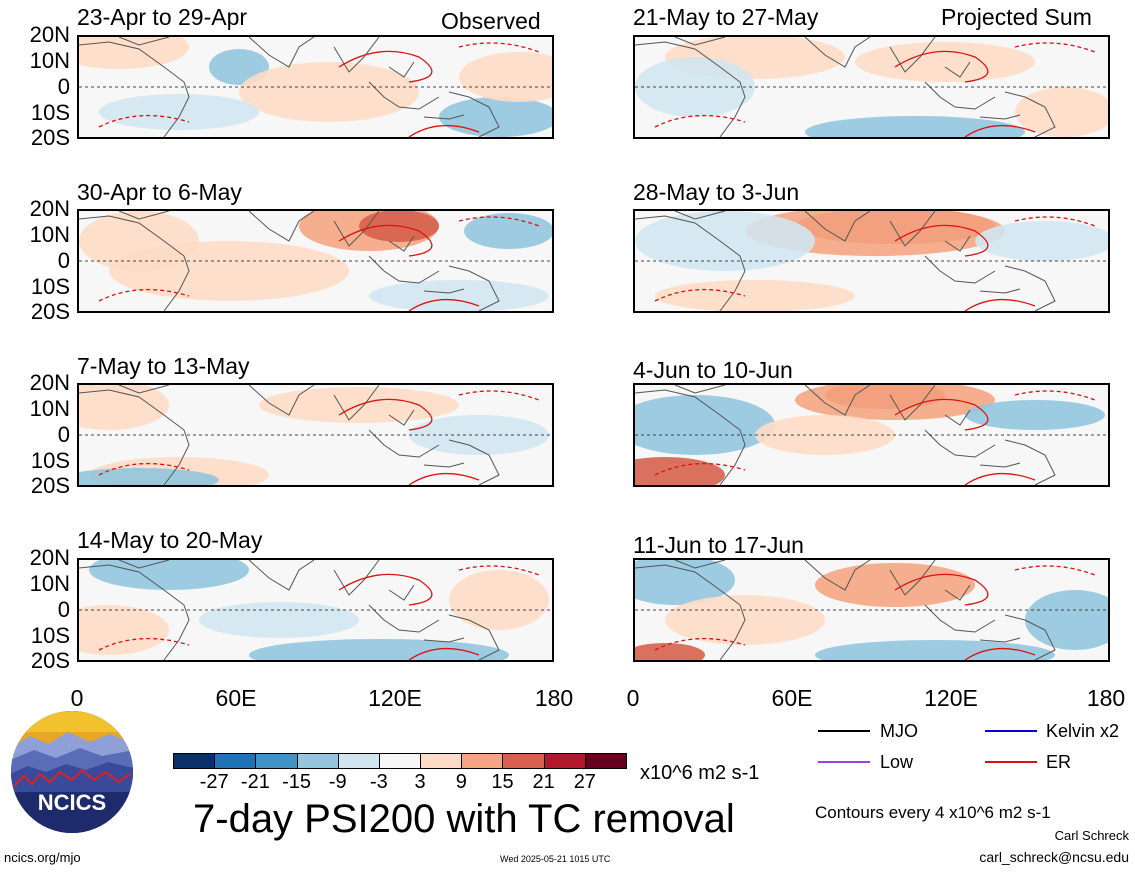 The height and width of the screenshot is (872, 1135). Describe the element at coordinates (42, 857) in the screenshot. I see `site-link: ncics.org/mjo` at that location.